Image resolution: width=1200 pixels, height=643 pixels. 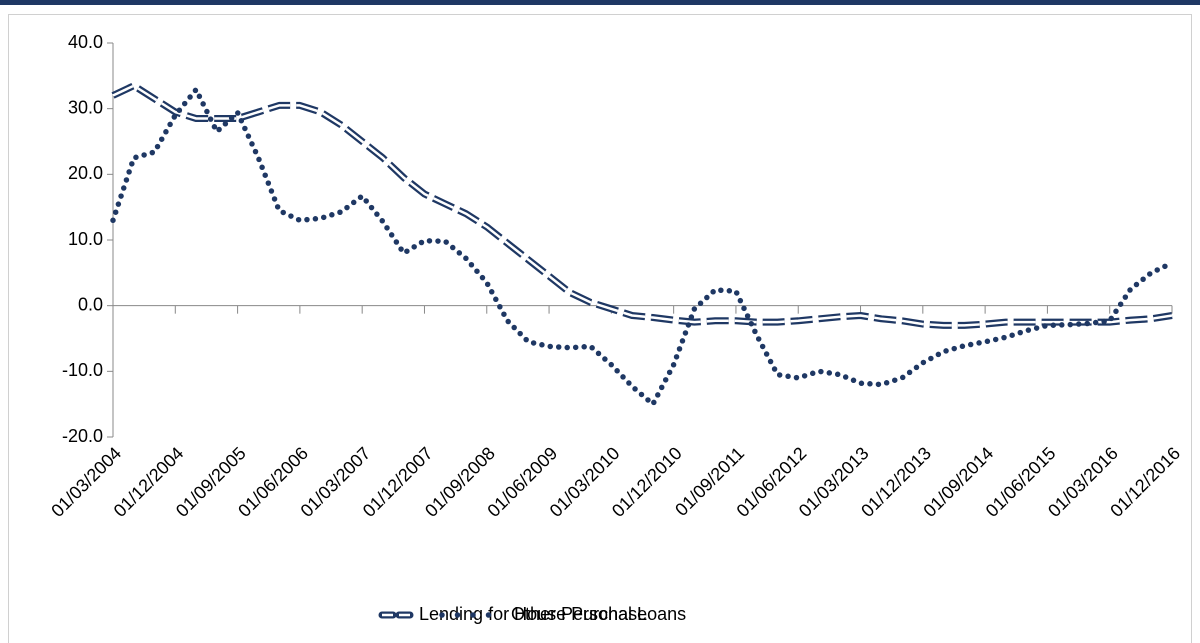 What do you see at coordinates (85, 42) in the screenshot?
I see `y-tick-label: 40.0` at bounding box center [85, 42].